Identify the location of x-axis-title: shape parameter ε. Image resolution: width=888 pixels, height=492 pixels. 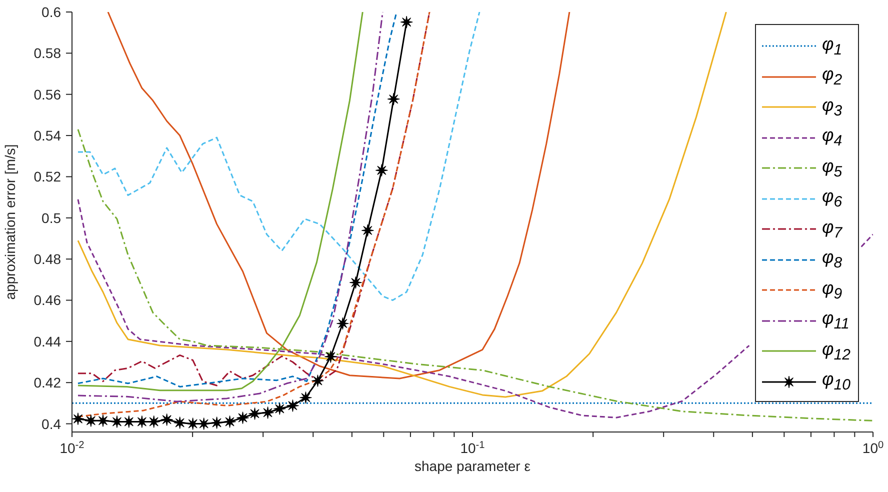
(473, 466).